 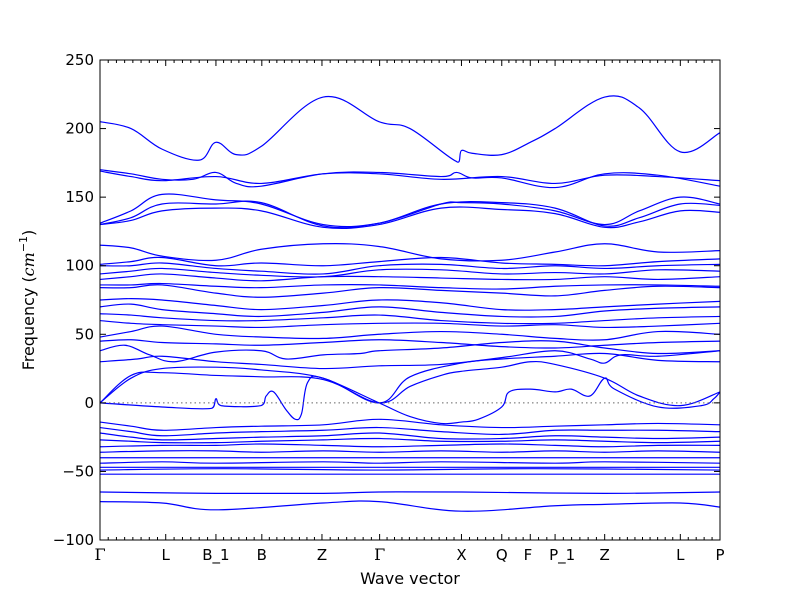 I want to click on x-tick-label: B_1, so click(x=215, y=555).